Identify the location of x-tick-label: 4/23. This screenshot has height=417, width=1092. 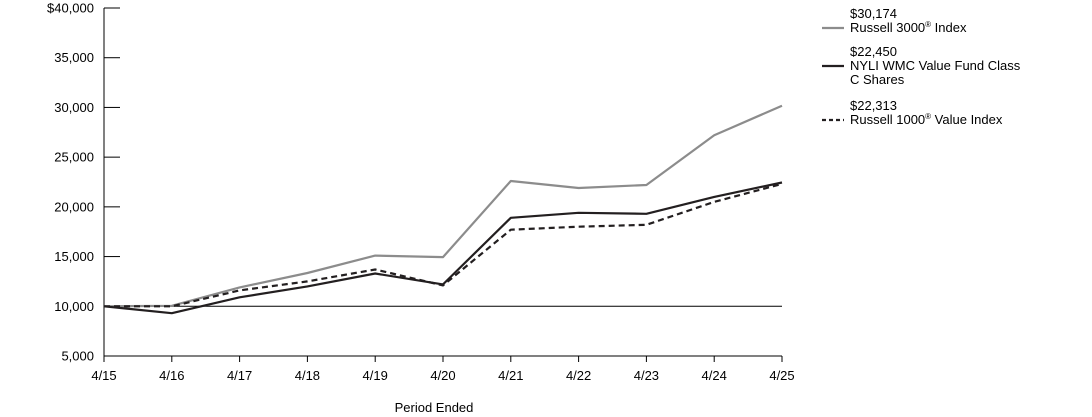
(646, 375).